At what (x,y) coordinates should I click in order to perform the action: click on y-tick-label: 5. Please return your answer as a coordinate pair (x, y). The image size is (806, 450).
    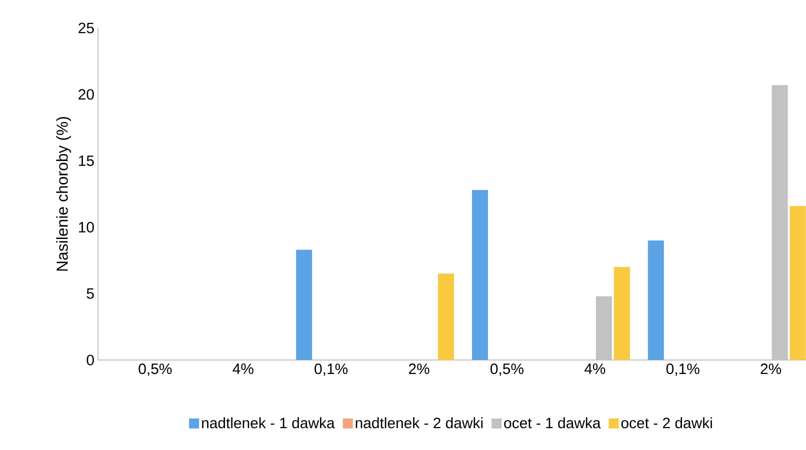
    Looking at the image, I should click on (90, 293).